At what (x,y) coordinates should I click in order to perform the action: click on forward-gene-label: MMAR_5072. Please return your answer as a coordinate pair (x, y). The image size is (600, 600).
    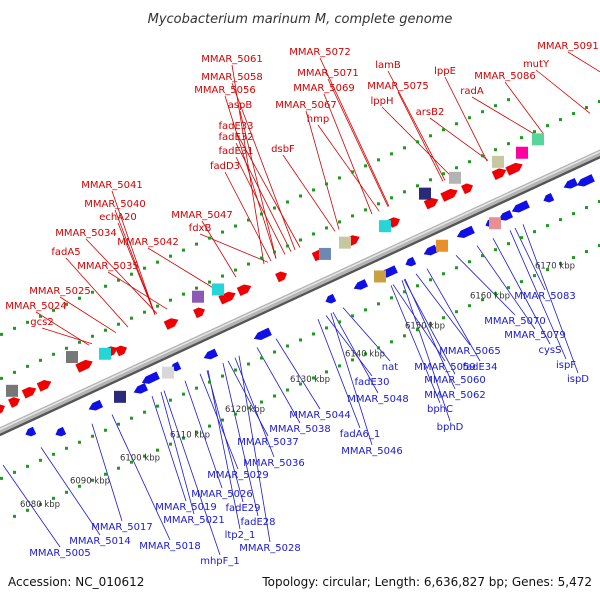
    Looking at the image, I should click on (320, 52).